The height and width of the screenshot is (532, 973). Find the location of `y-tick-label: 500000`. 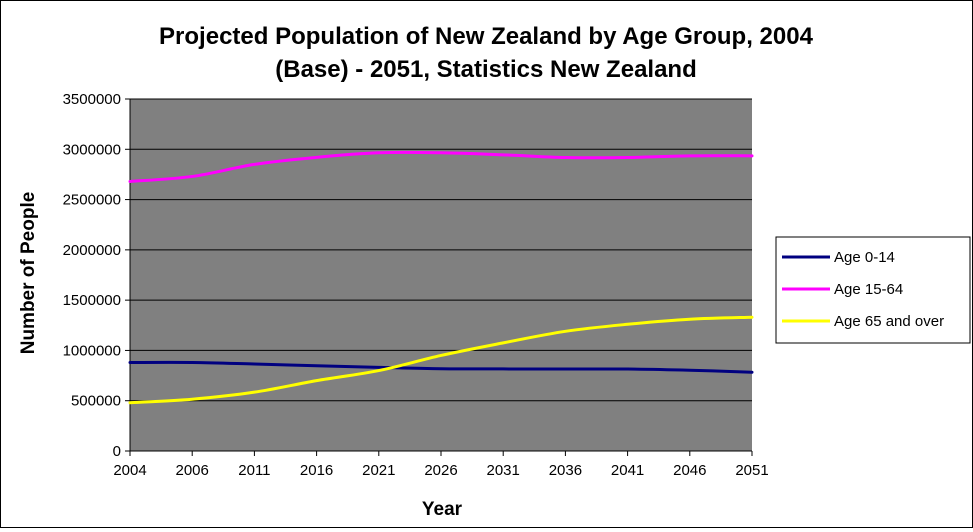

y-tick-label: 500000 is located at coordinates (96, 401).